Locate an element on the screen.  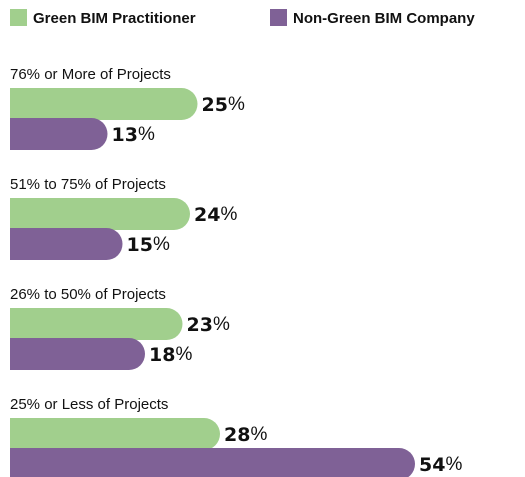
legend-label: Non-Green BIM Company is located at coordinates (384, 18).